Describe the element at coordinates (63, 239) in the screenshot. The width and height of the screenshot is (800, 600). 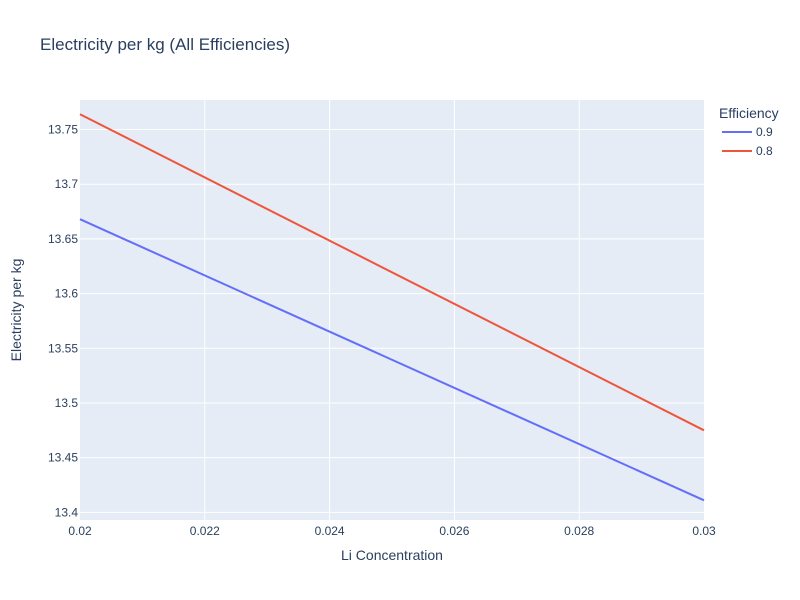
I see `y-tick-label: 13.65` at that location.